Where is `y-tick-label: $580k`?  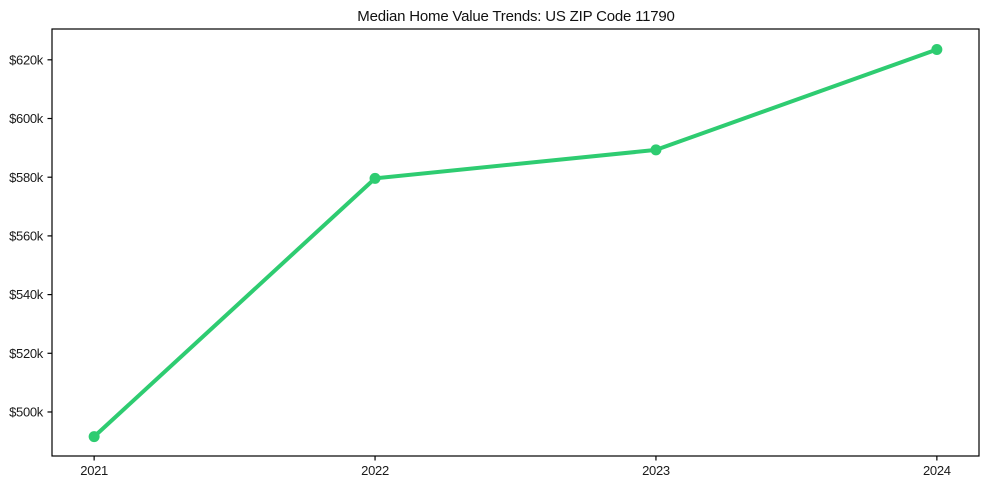 y-tick-label: $580k is located at coordinates (26, 177).